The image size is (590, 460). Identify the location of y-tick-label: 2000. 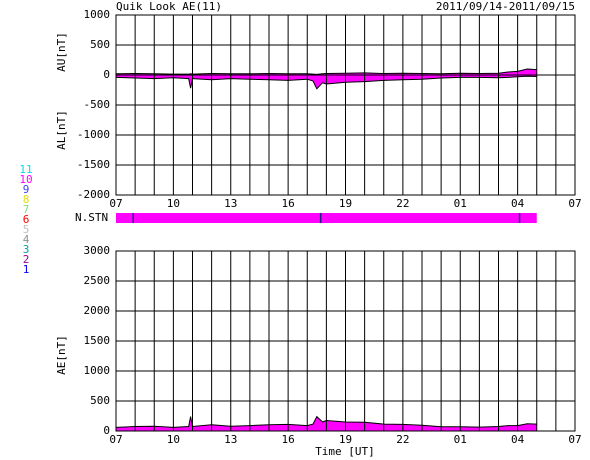
(97, 310).